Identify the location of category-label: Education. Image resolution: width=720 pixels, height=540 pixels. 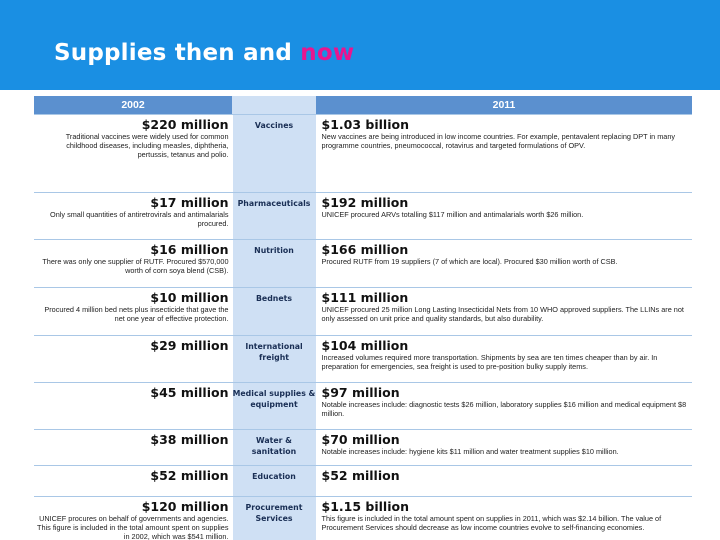
(274, 476).